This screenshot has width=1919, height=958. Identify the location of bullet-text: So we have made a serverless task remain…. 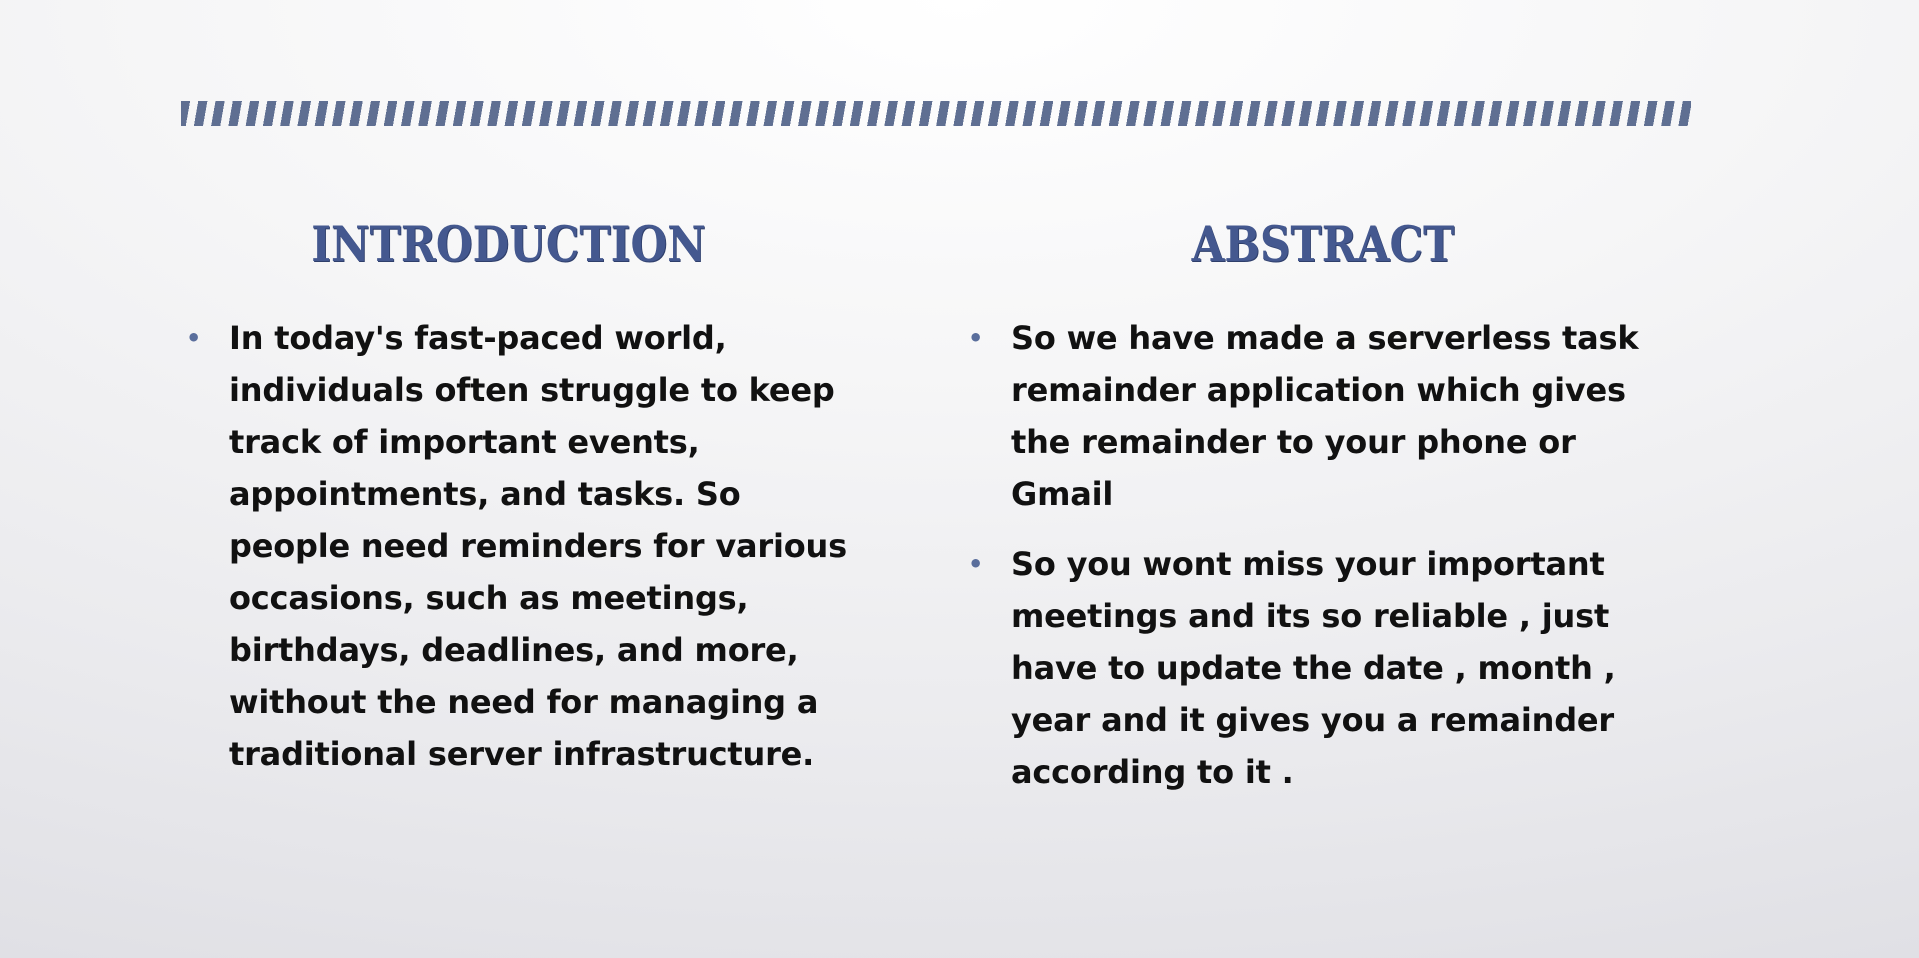
(1325, 416).